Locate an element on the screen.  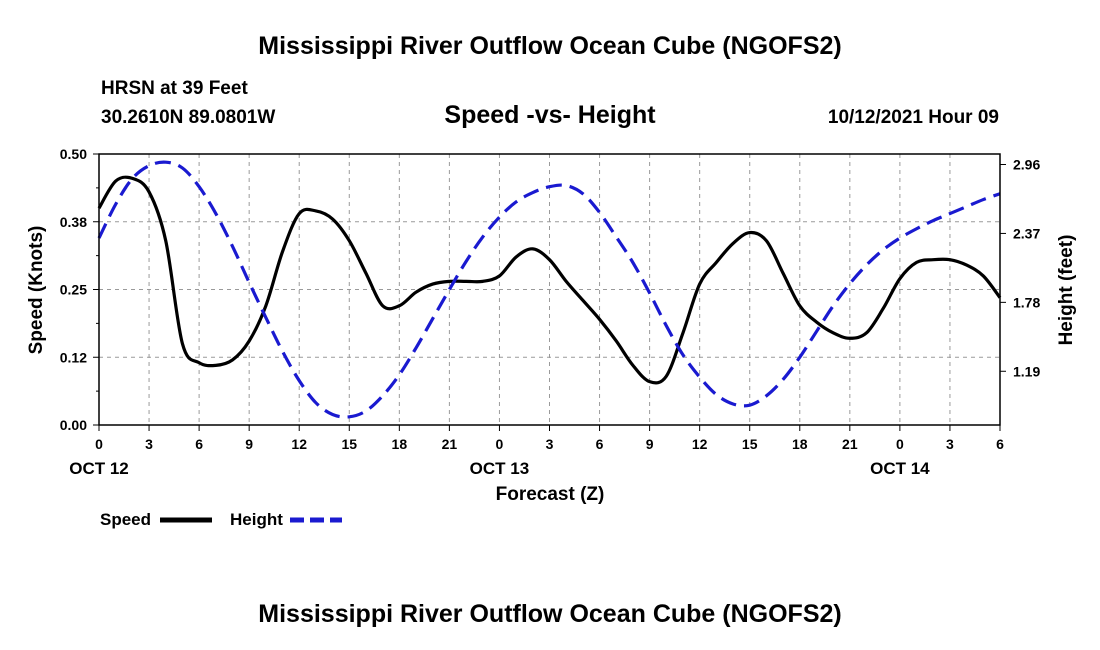
issued-time: 10/12/2021 Hour 09 is located at coordinates (913, 117).